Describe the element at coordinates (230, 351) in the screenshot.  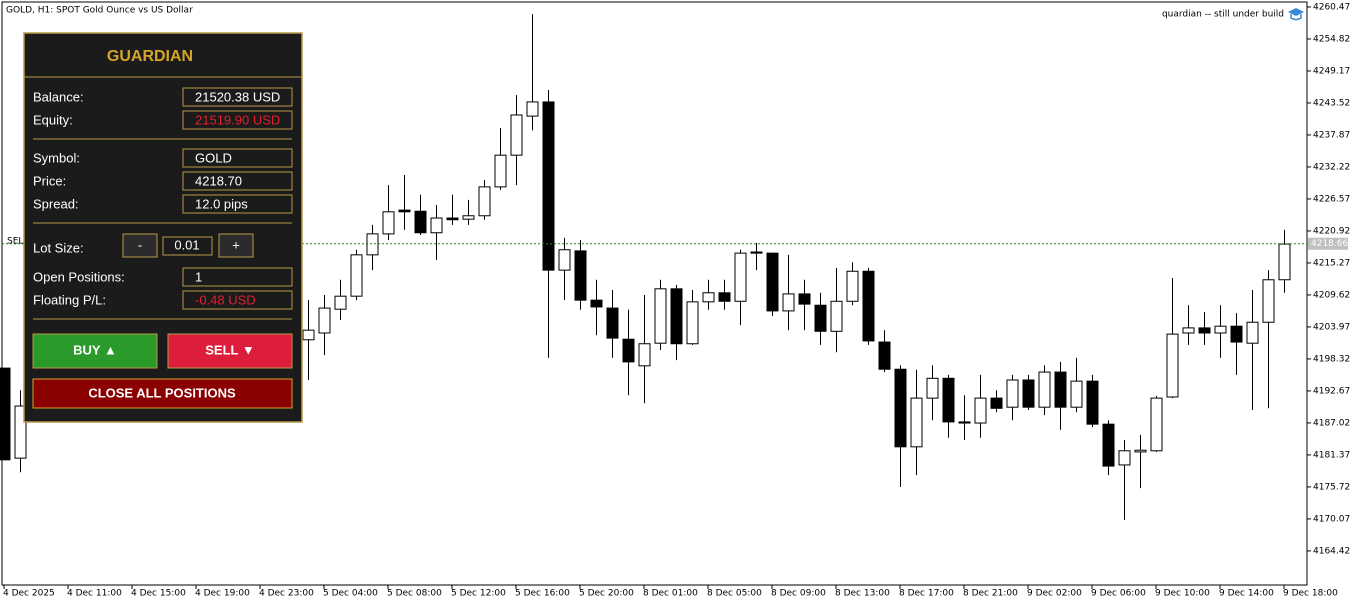
I see `sell-button` at that location.